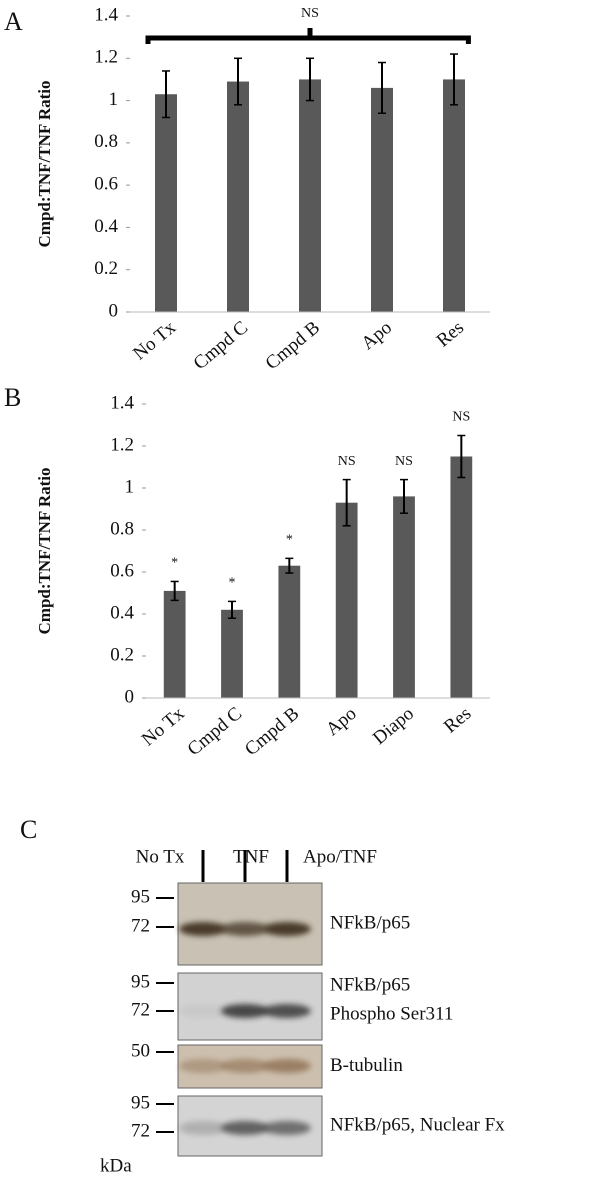  Describe the element at coordinates (13, 21) in the screenshot. I see `panel-label: A` at that location.